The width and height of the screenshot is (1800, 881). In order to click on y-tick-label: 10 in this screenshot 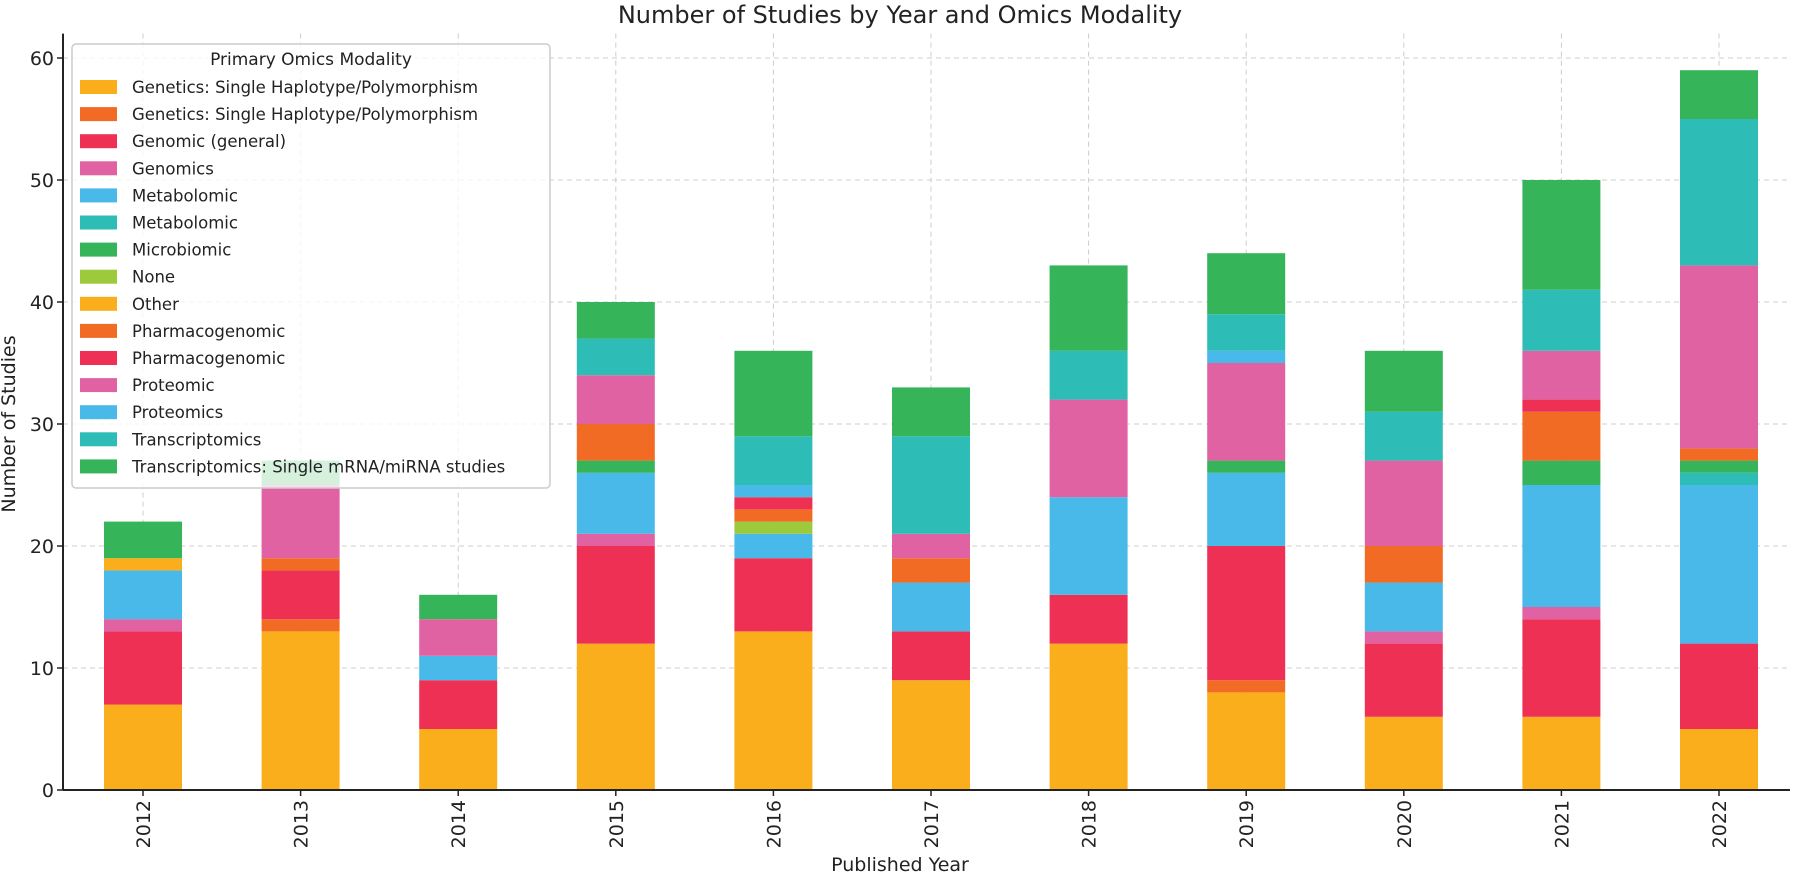, I will do `click(42, 669)`.